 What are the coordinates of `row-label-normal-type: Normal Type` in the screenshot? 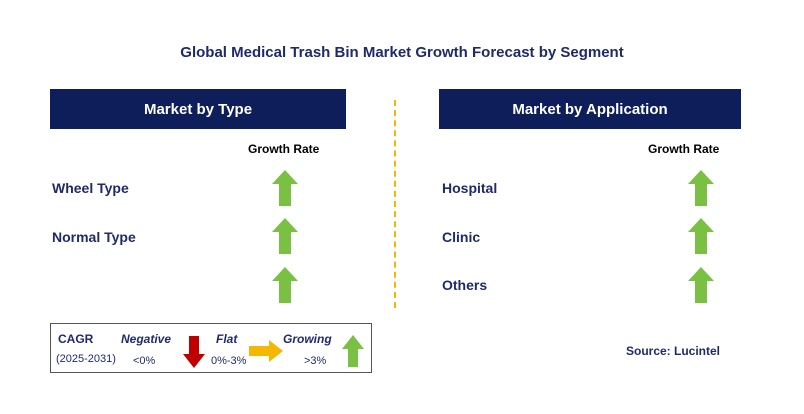 It's located at (94, 237).